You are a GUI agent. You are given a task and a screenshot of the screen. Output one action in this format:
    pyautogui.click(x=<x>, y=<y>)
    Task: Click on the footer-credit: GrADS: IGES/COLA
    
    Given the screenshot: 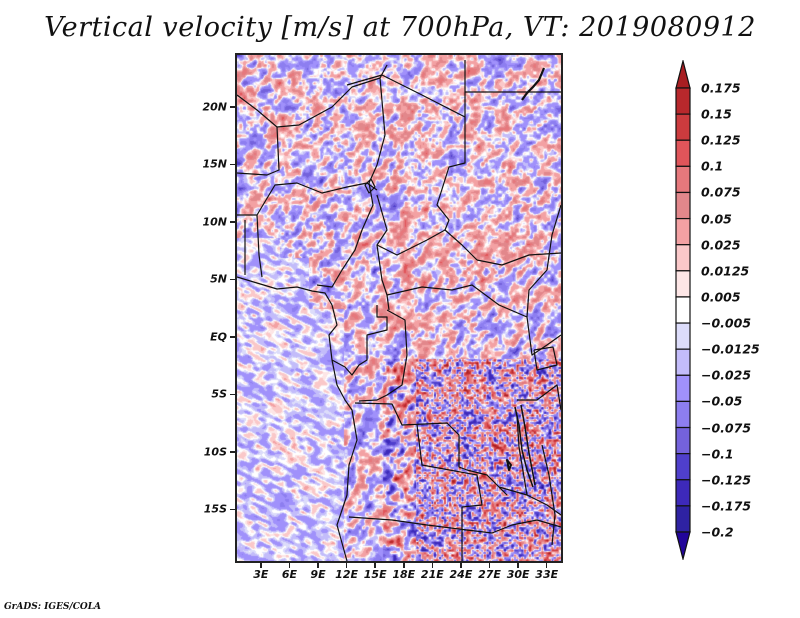 What is the action you would take?
    pyautogui.click(x=53, y=607)
    